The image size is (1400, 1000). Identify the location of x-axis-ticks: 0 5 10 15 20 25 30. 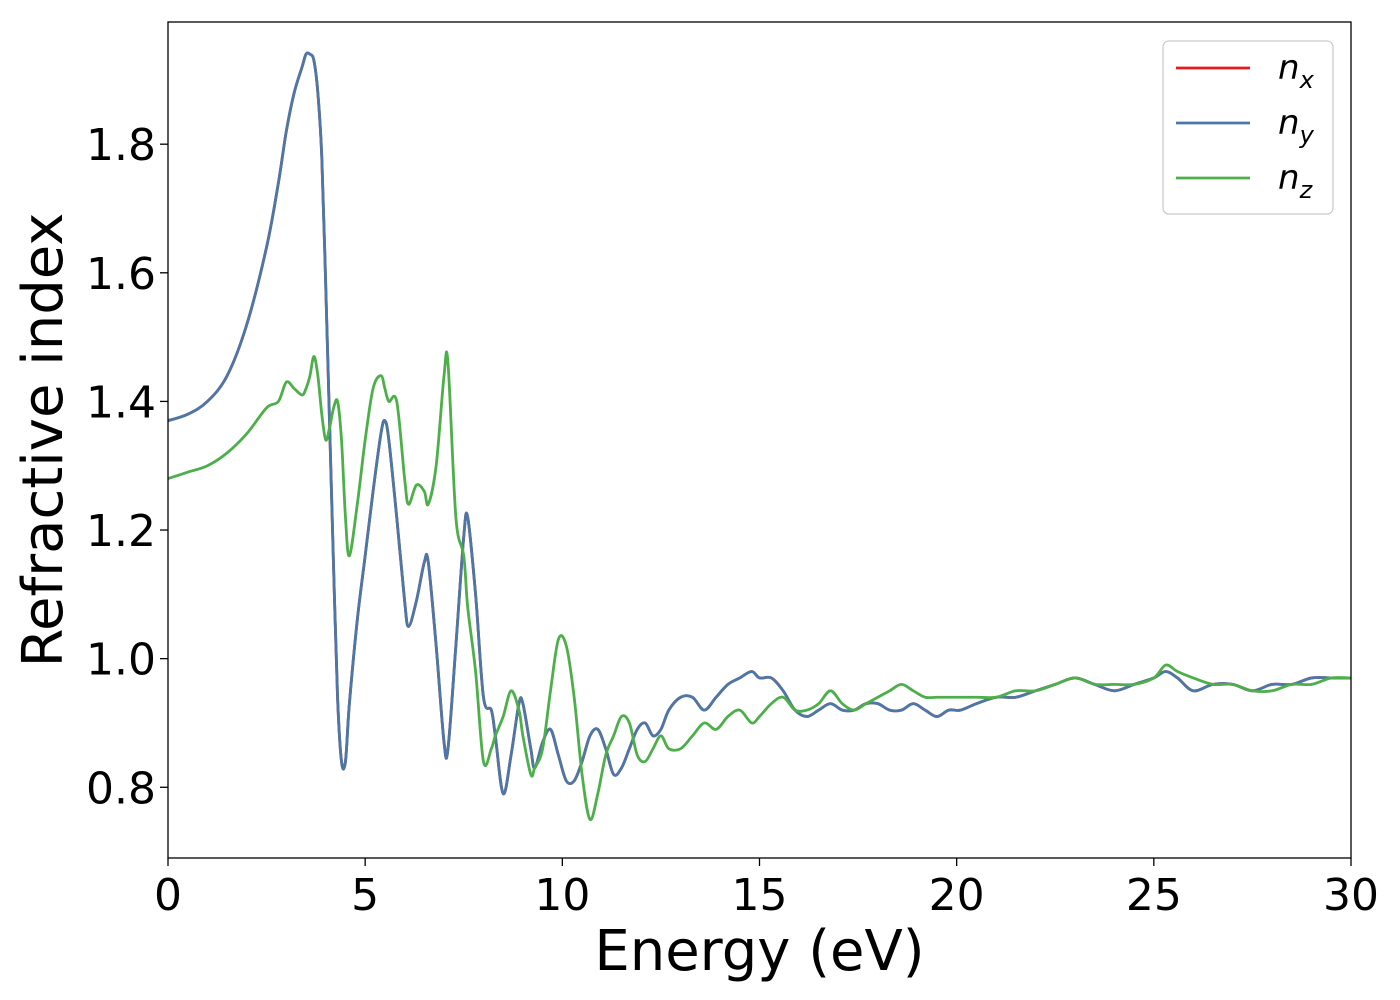
(766, 889).